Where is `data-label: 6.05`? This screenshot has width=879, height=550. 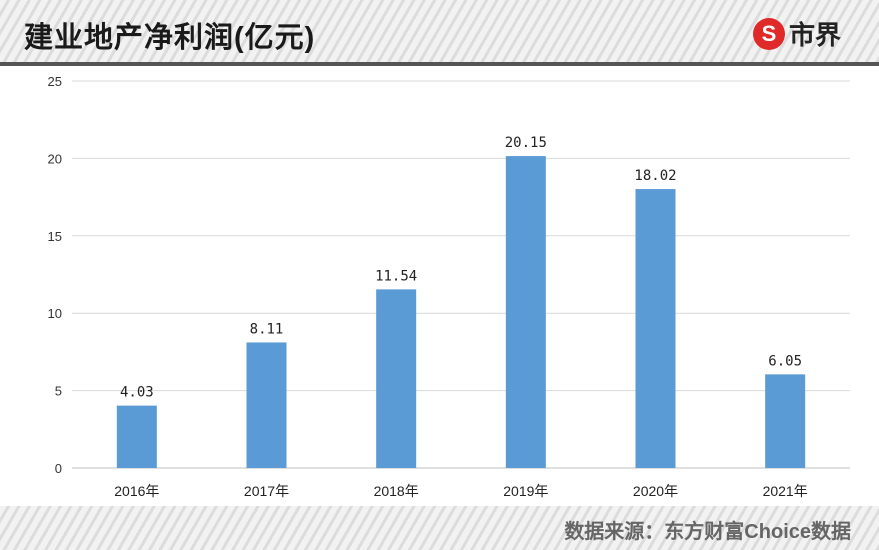 data-label: 6.05 is located at coordinates (785, 361).